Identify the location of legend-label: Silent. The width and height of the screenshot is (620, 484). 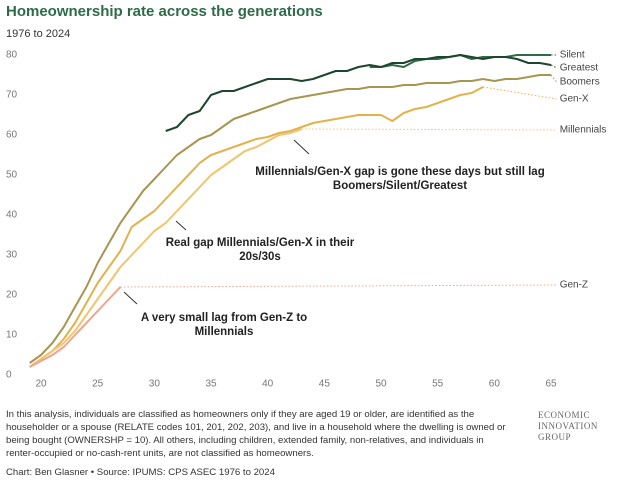
(572, 55).